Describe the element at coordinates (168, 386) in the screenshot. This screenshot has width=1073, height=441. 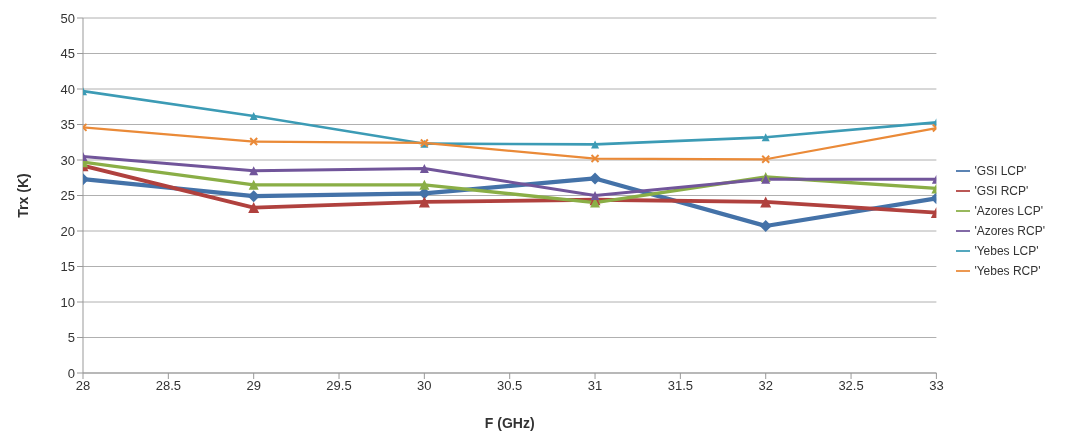
I see `x-tick-label: 28.5` at that location.